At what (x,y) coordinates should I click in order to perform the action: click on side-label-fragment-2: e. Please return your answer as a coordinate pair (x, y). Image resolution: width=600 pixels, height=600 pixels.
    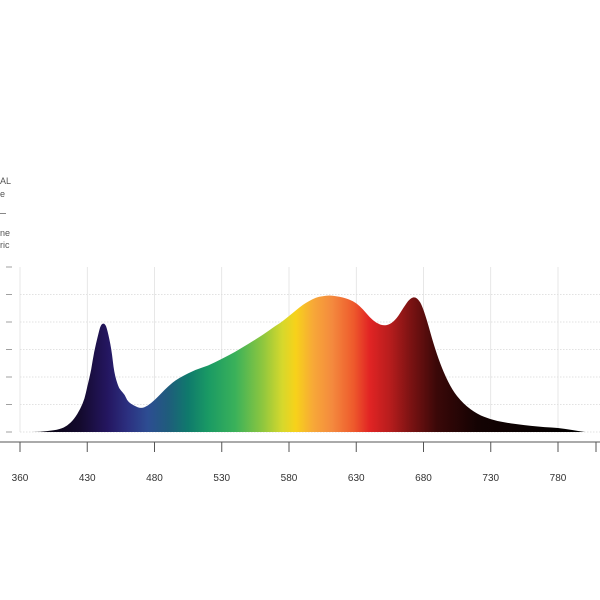
    Looking at the image, I should click on (3, 194).